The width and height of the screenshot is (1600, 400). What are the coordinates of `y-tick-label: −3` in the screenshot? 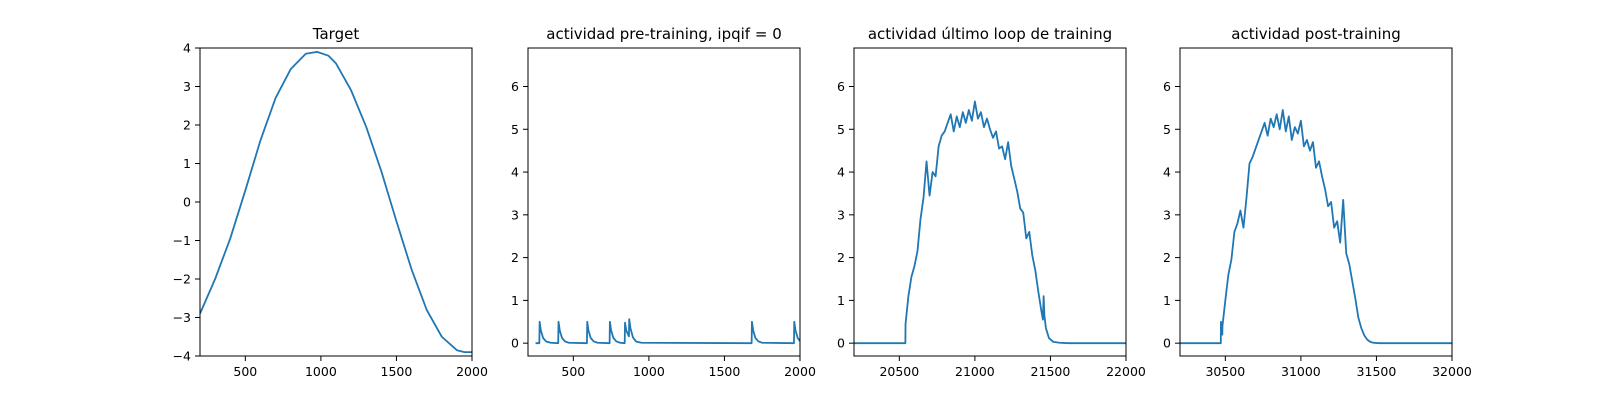 It's located at (182, 317).